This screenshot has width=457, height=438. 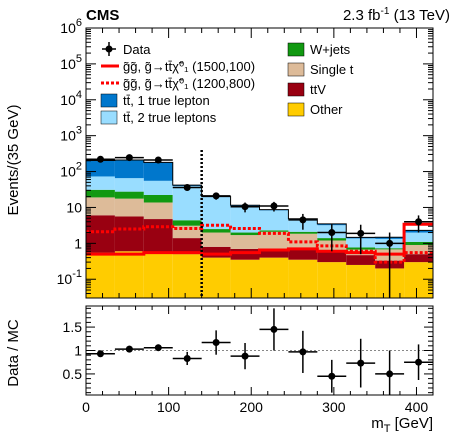 What do you see at coordinates (78, 351) in the screenshot?
I see `ratio-y-tick-label-1: 1` at bounding box center [78, 351].